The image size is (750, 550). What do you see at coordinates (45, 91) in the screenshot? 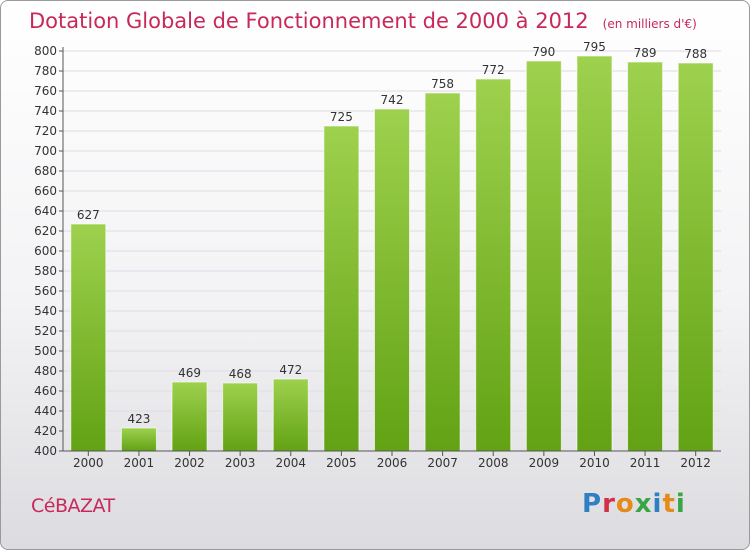
I see `y-tick-label: 760` at bounding box center [45, 91].